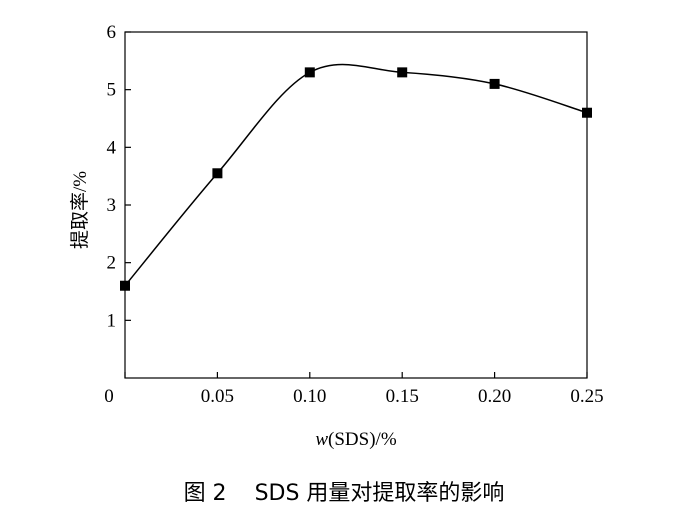  What do you see at coordinates (380, 493) in the screenshot?
I see `figure-caption-text: SDS 用量对提取率的影响` at bounding box center [380, 493].